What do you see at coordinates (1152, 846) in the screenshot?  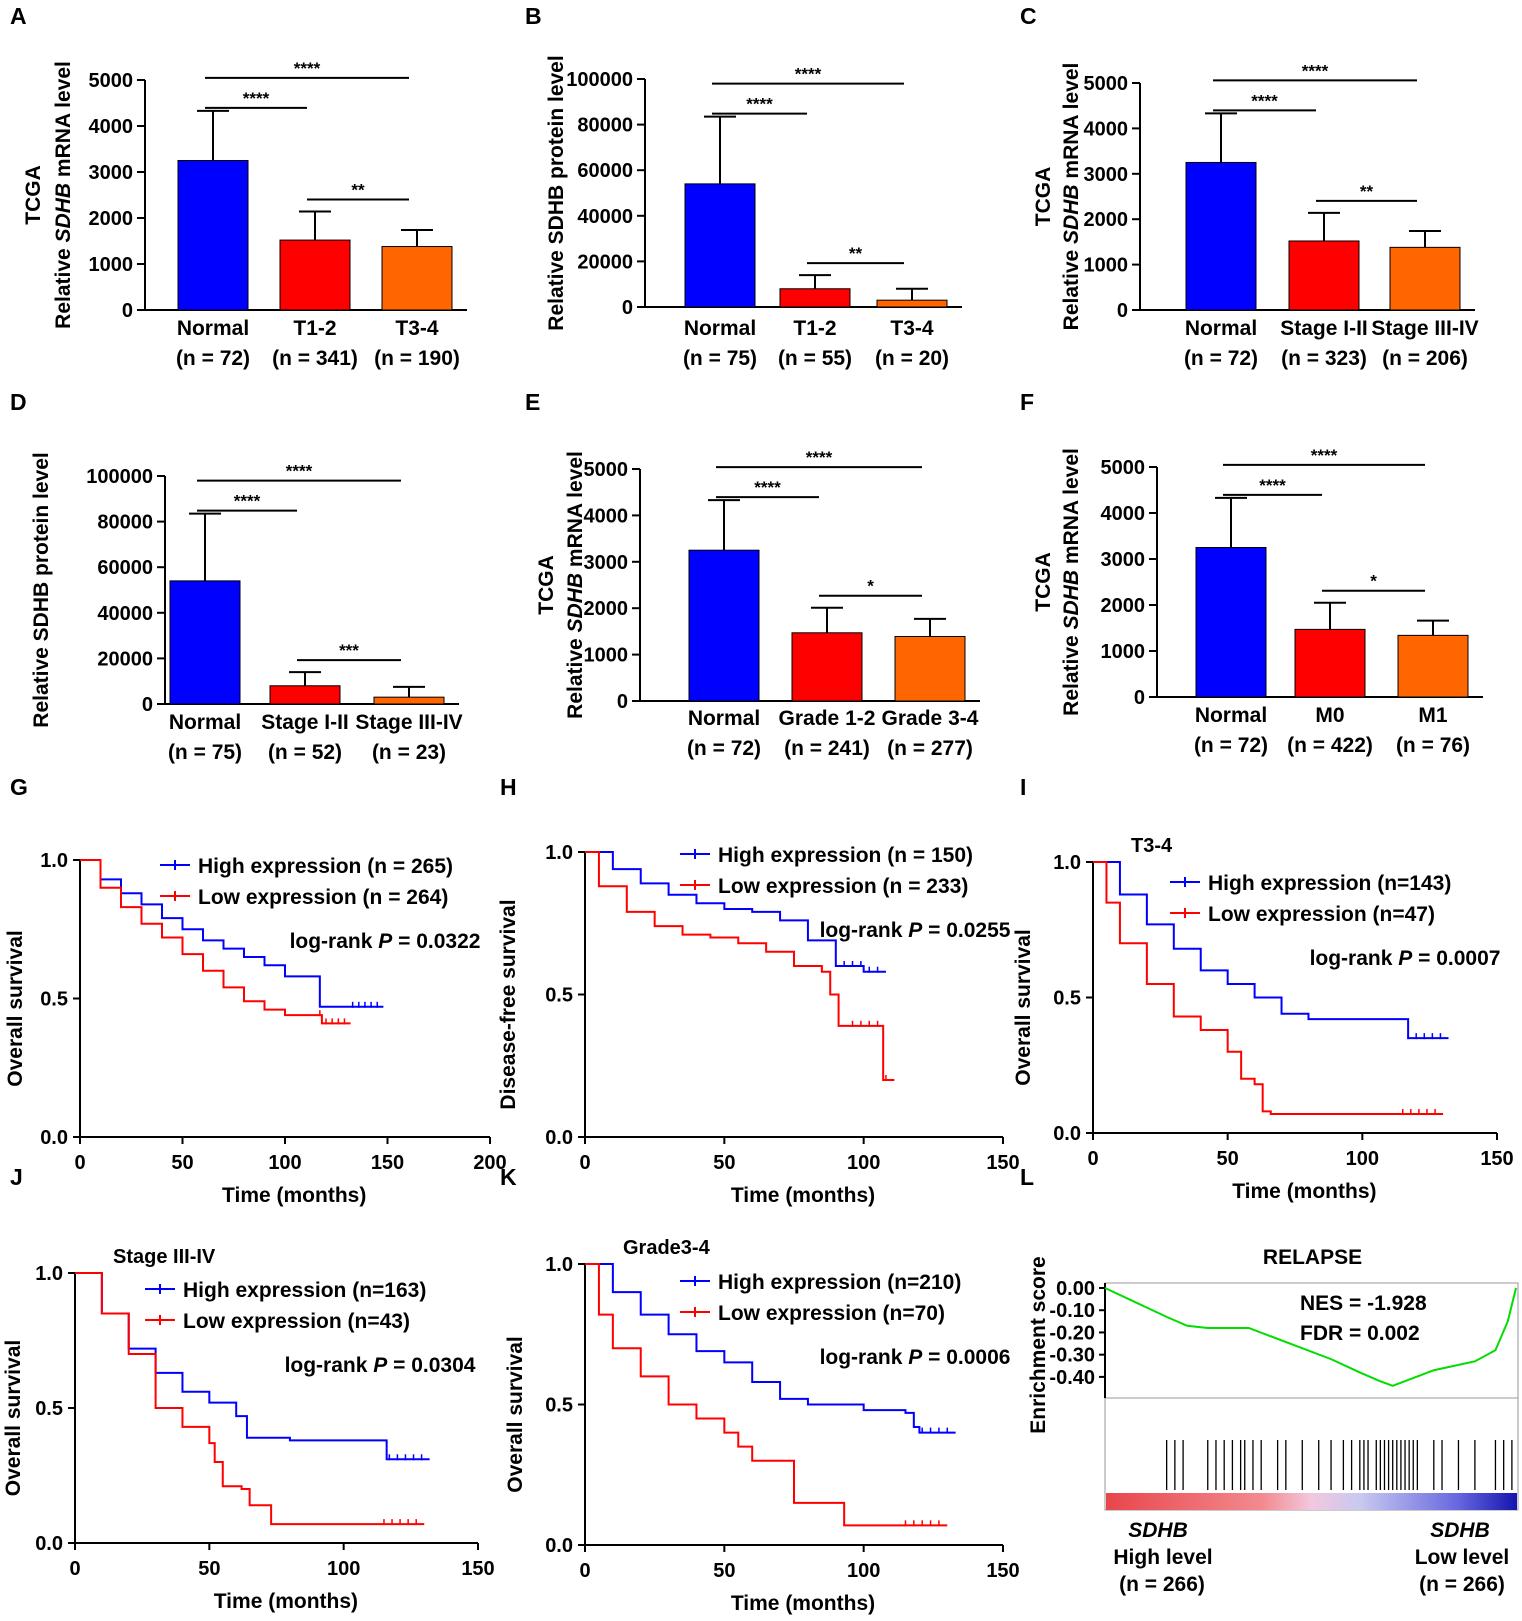 I see `subtitle: T3-4` at bounding box center [1152, 846].